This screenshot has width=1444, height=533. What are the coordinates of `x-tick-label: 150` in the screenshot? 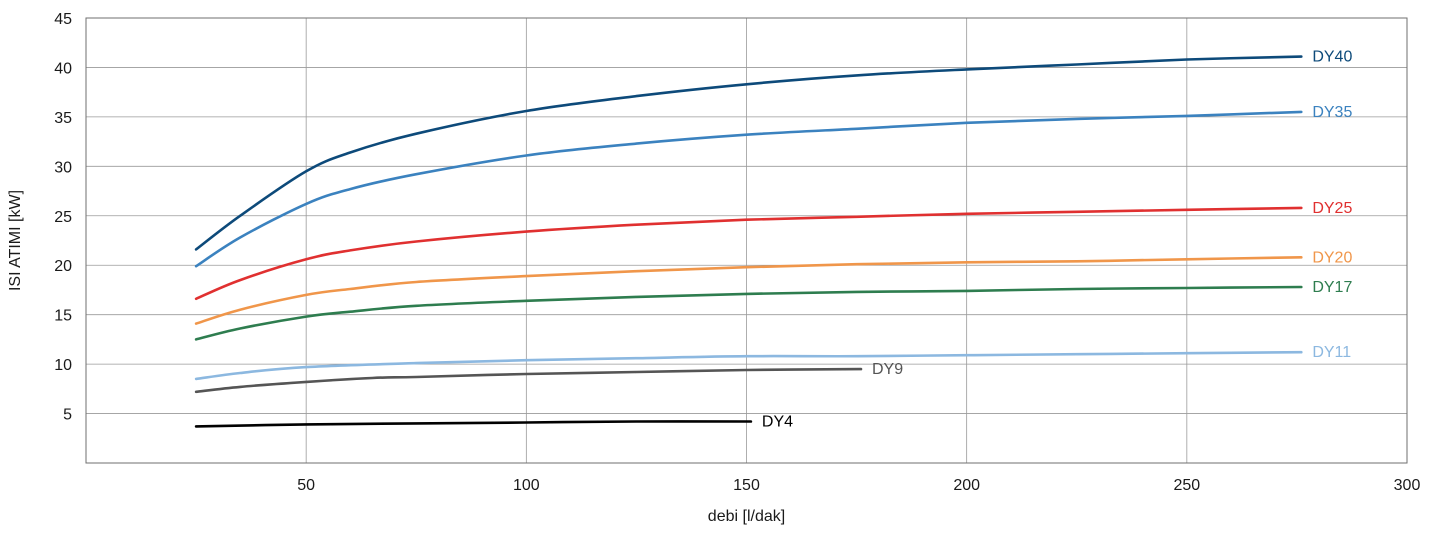 It's located at (746, 485).